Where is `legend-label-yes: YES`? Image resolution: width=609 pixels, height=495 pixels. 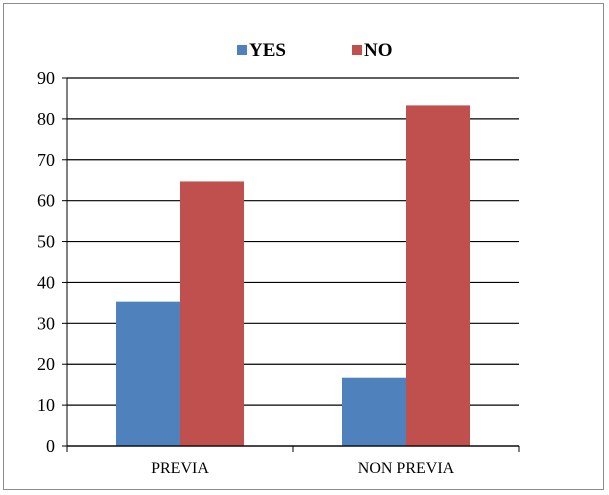 legend-label-yes: YES is located at coordinates (267, 50).